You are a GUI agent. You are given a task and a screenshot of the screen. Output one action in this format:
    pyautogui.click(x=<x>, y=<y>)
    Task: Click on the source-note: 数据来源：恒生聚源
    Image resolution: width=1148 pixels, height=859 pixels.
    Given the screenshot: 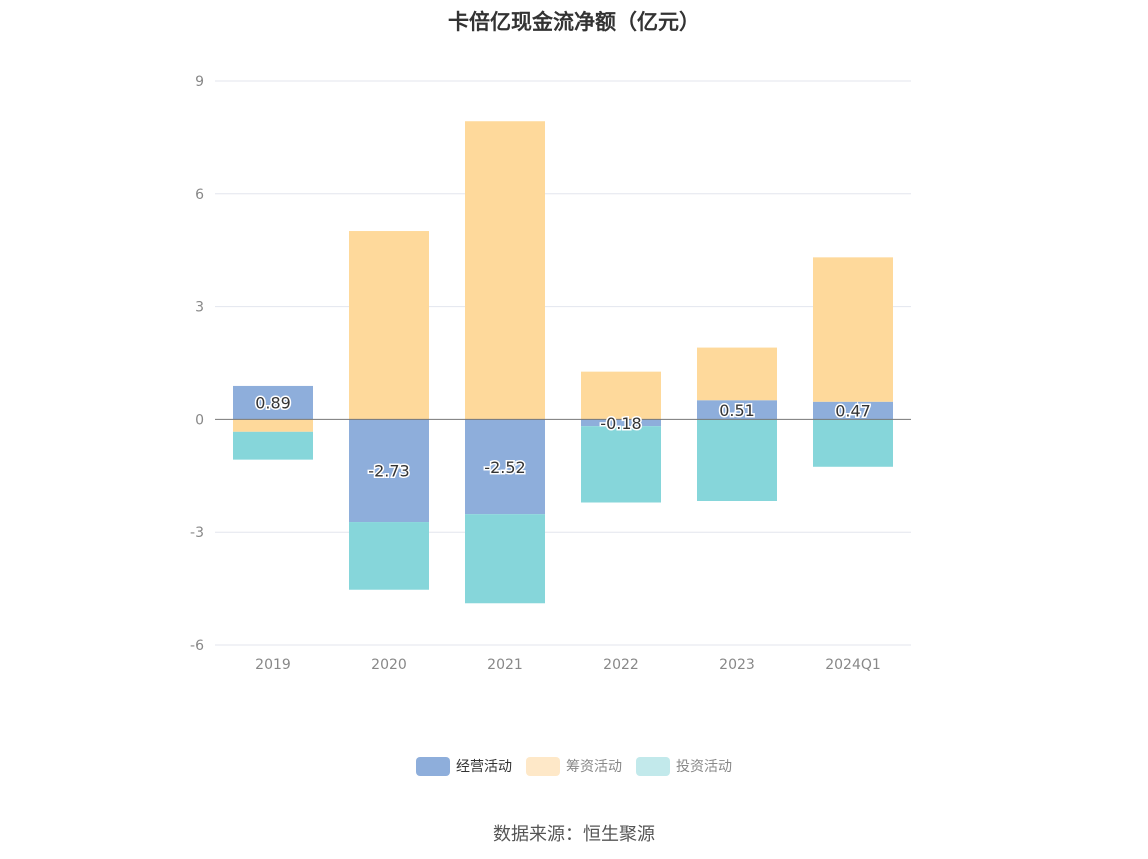 What is the action you would take?
    pyautogui.click(x=574, y=834)
    